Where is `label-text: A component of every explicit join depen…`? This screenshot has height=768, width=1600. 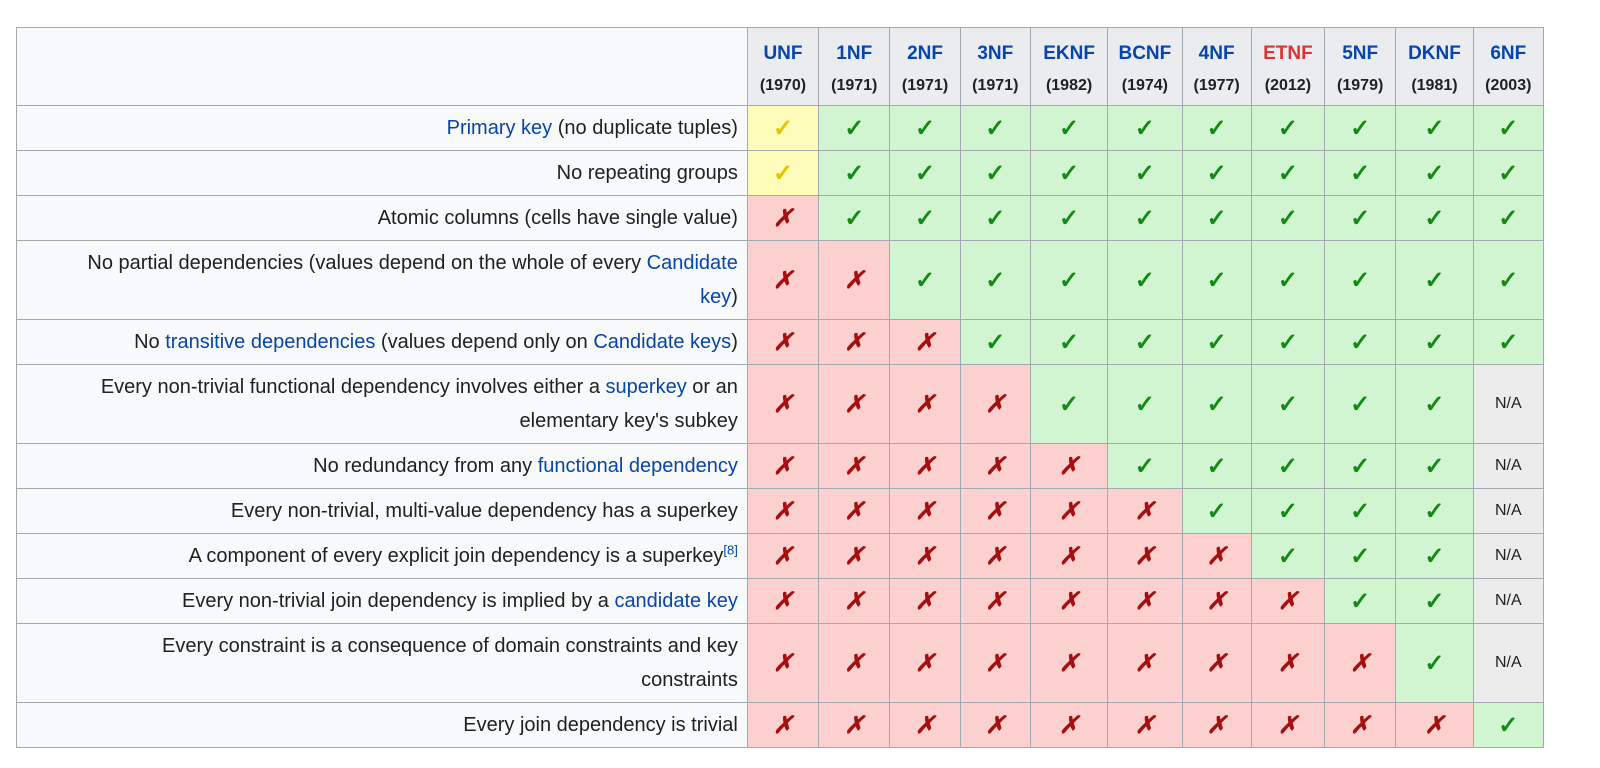
label-text: A component of every explicit join depen… is located at coordinates (456, 556).